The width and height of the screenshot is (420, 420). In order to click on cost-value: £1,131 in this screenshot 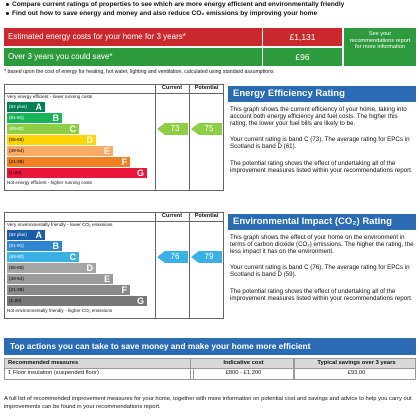, I will do `click(302, 37)`.